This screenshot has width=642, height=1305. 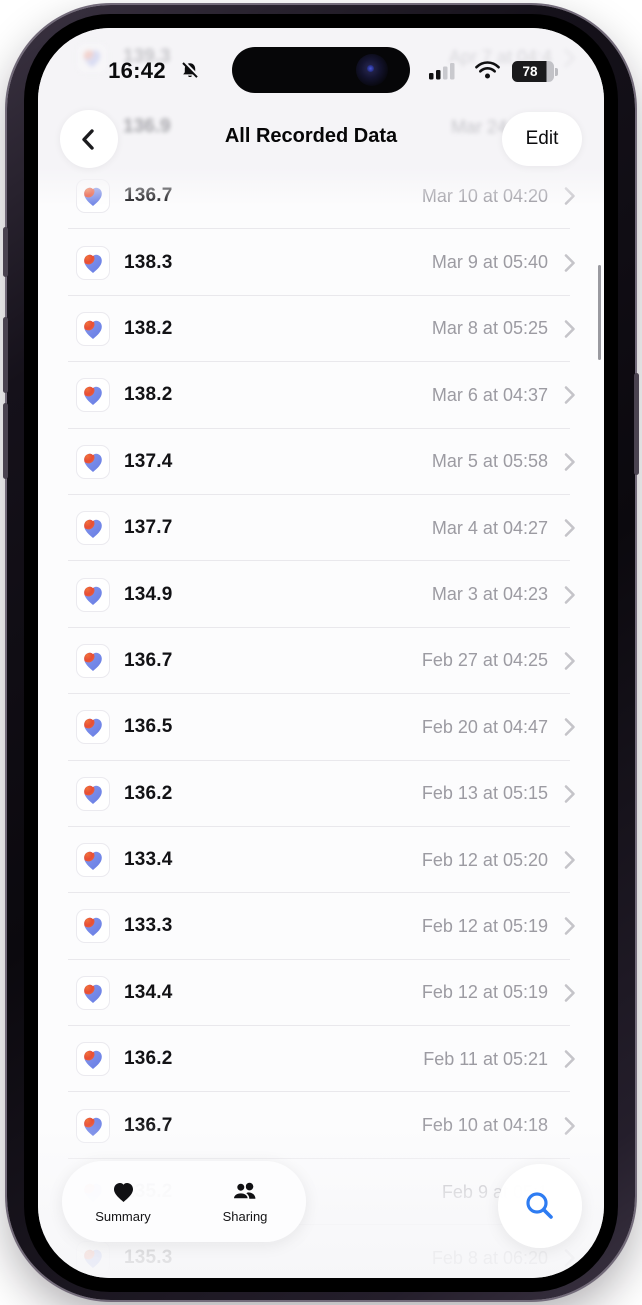 What do you see at coordinates (489, 328) in the screenshot?
I see `row-date: Mar 8 at 05:25` at bounding box center [489, 328].